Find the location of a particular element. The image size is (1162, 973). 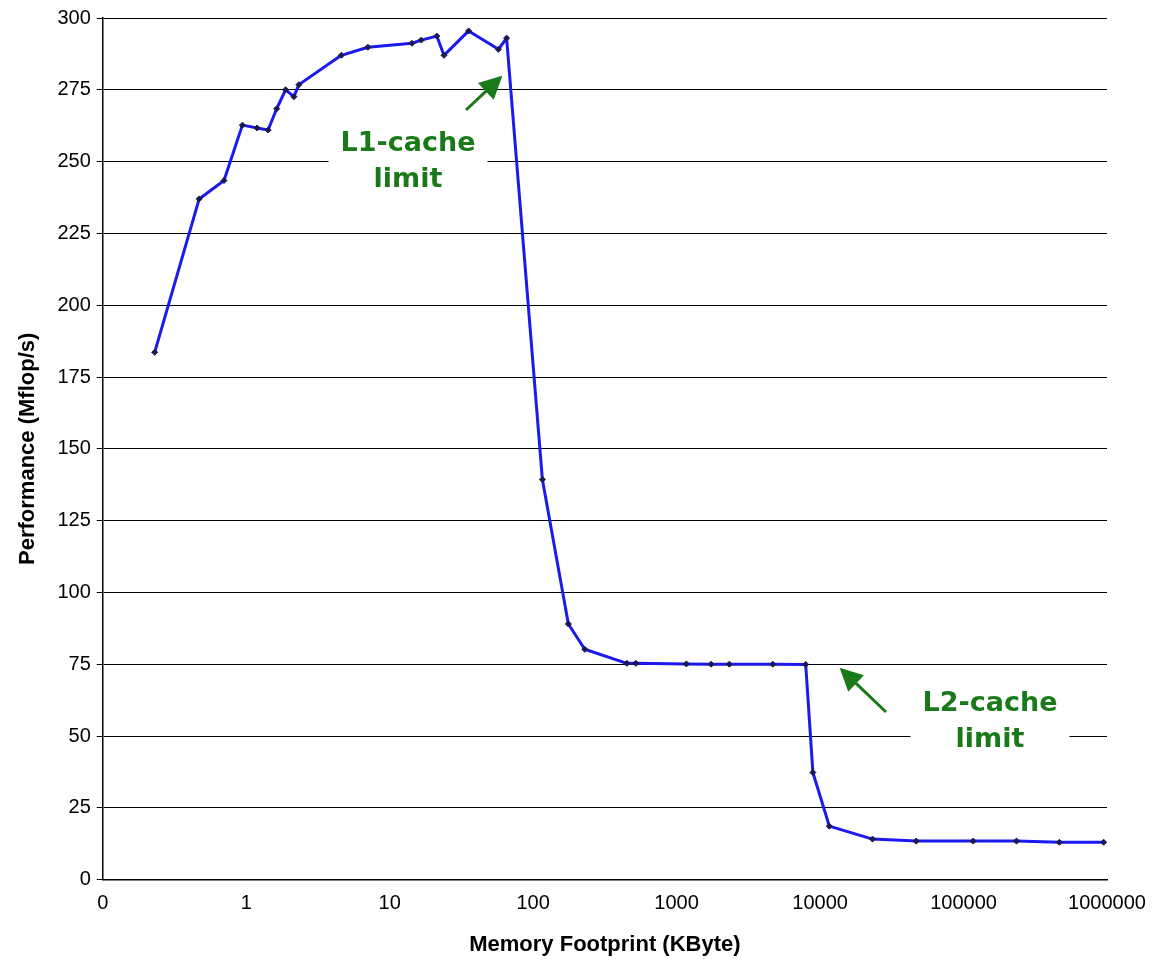

y-tick-label: 300 is located at coordinates (74, 16).